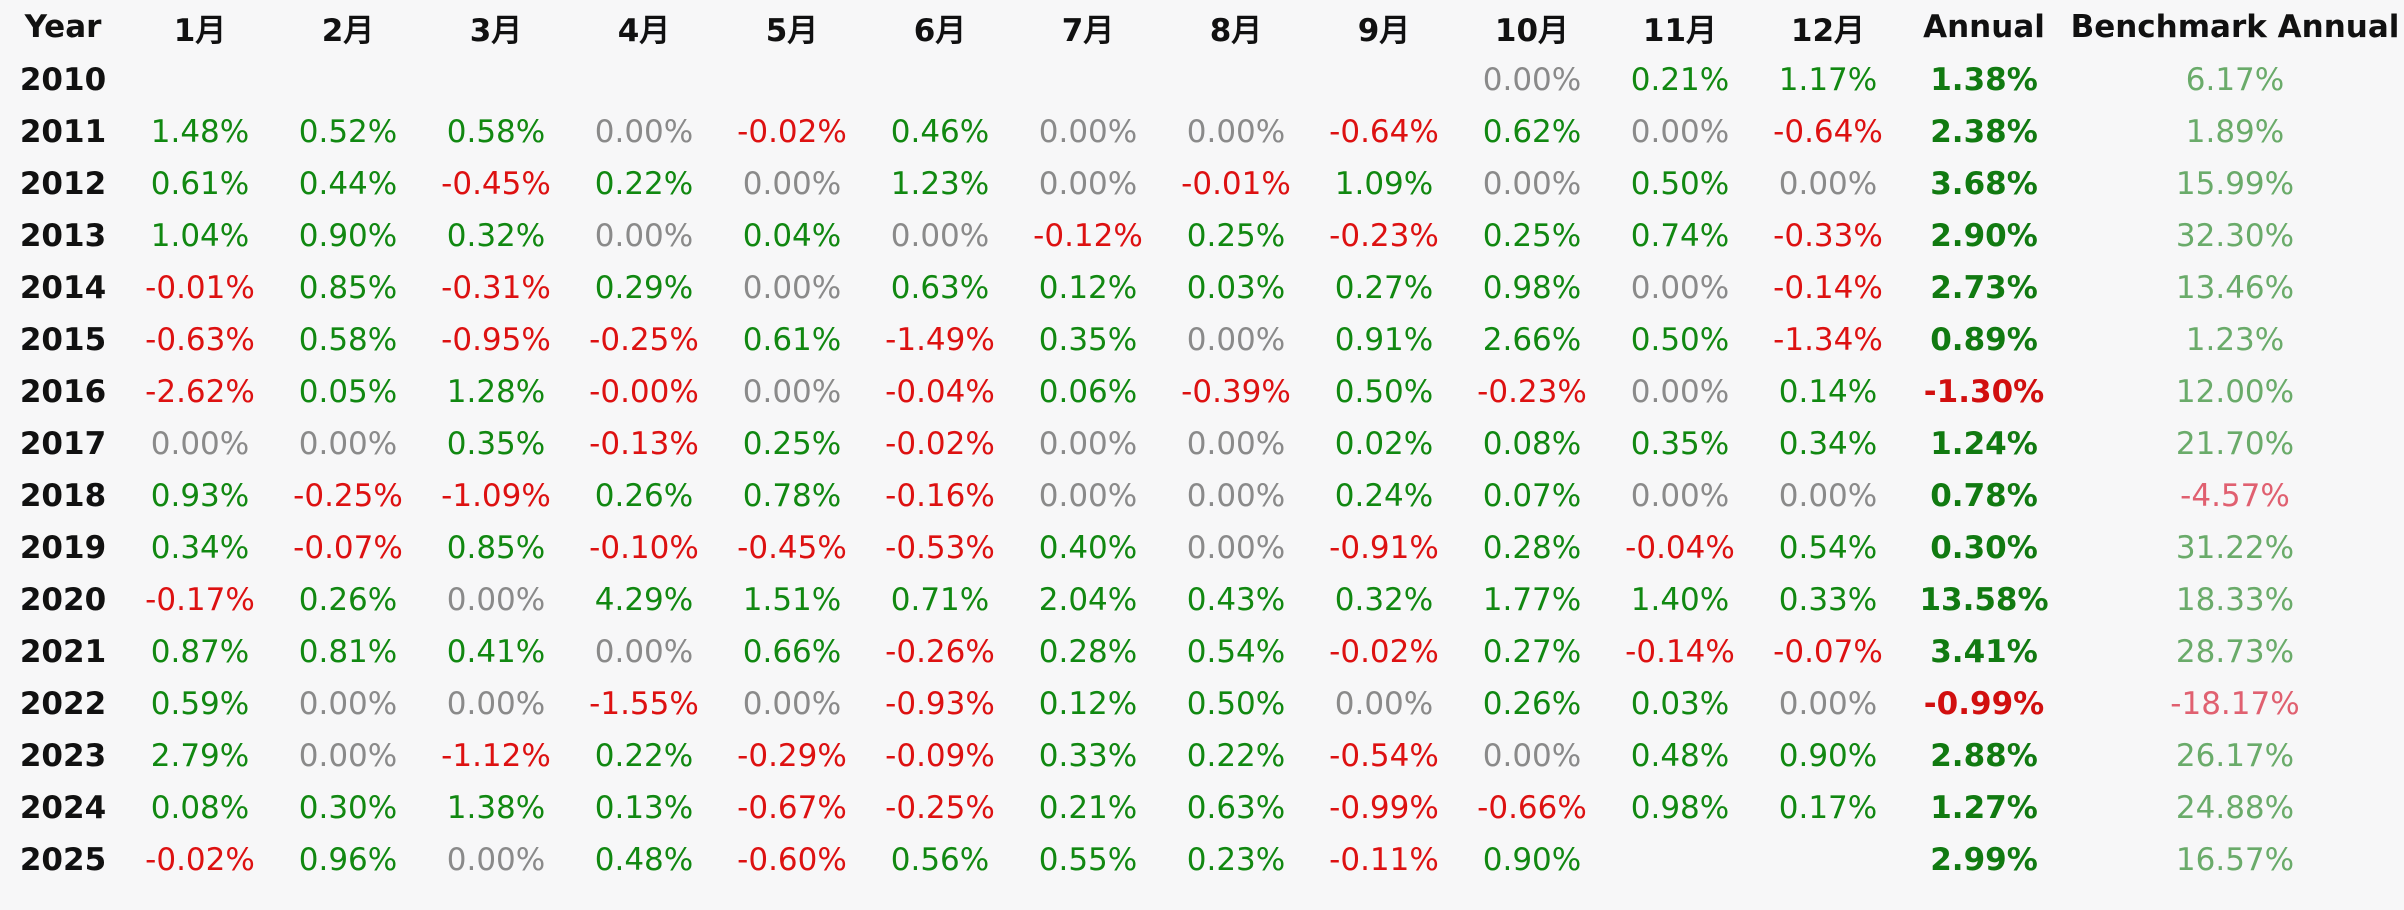 The height and width of the screenshot is (910, 2404). Describe the element at coordinates (644, 808) in the screenshot. I see `monthly-return-cell: 0.13%` at that location.